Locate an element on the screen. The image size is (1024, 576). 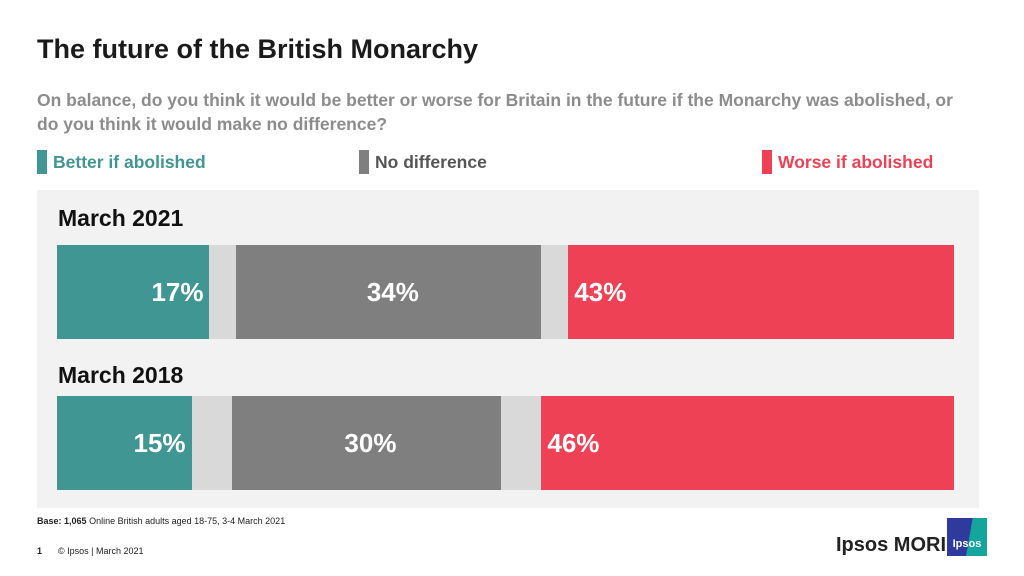
base-label: Base: is located at coordinates (49, 521).